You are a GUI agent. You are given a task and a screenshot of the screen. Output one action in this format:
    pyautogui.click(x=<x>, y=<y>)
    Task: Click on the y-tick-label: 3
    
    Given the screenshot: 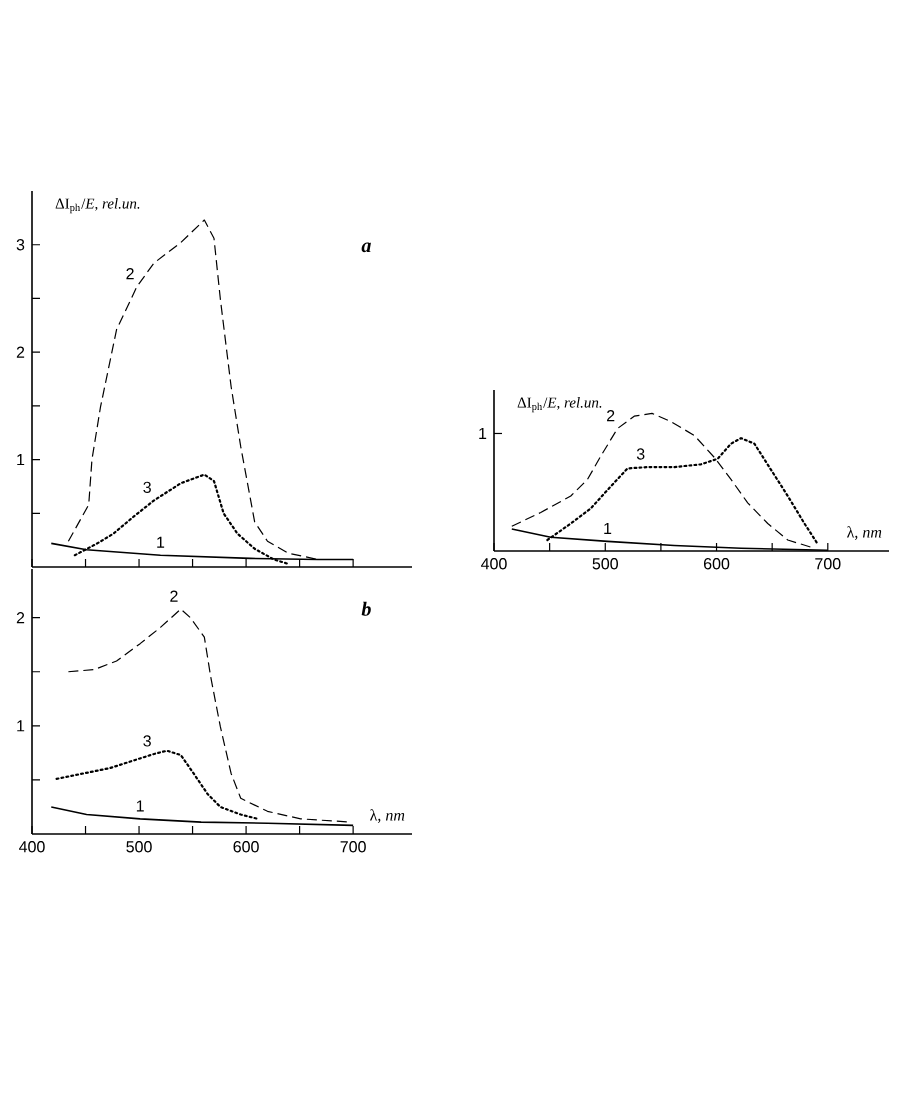 What is the action you would take?
    pyautogui.click(x=20, y=245)
    